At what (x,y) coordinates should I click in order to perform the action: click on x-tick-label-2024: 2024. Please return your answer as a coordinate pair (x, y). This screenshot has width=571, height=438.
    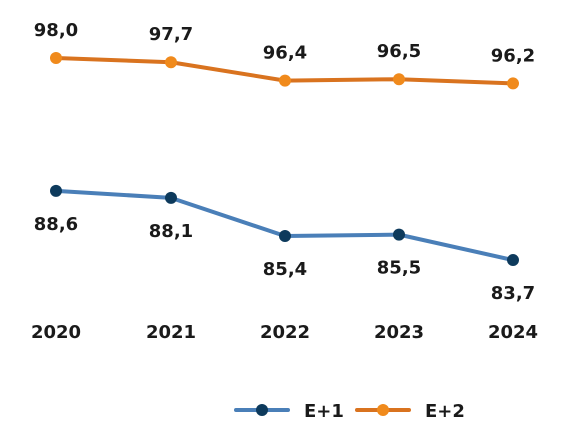
    Looking at the image, I should click on (513, 332).